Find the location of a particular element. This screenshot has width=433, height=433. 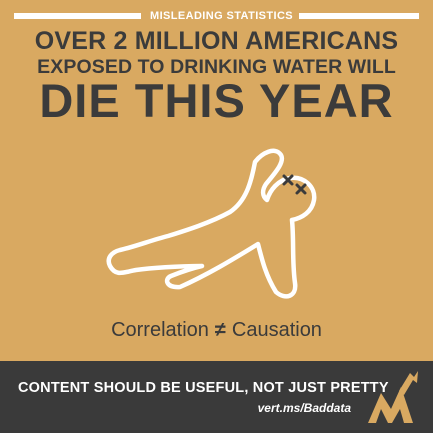

kicker-rule-left is located at coordinates (77, 16).